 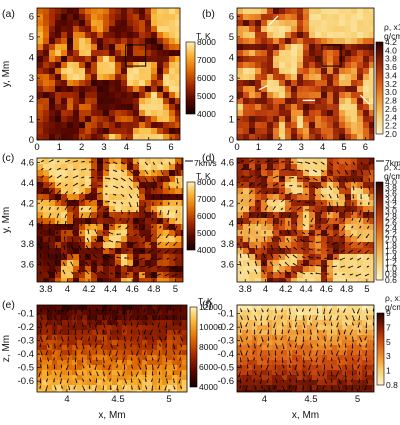 I want to click on colorbar-tick-label: 7000, so click(x=206, y=60).